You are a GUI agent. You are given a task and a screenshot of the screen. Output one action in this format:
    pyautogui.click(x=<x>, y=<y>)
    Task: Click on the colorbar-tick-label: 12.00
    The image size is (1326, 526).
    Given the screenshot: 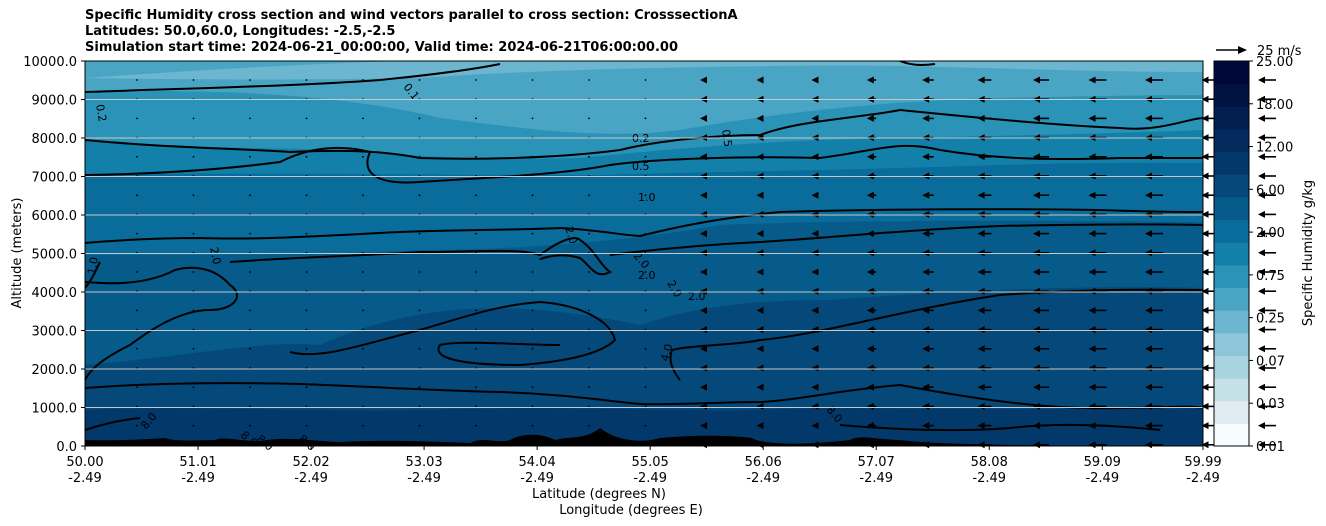 What is the action you would take?
    pyautogui.click(x=1274, y=148)
    